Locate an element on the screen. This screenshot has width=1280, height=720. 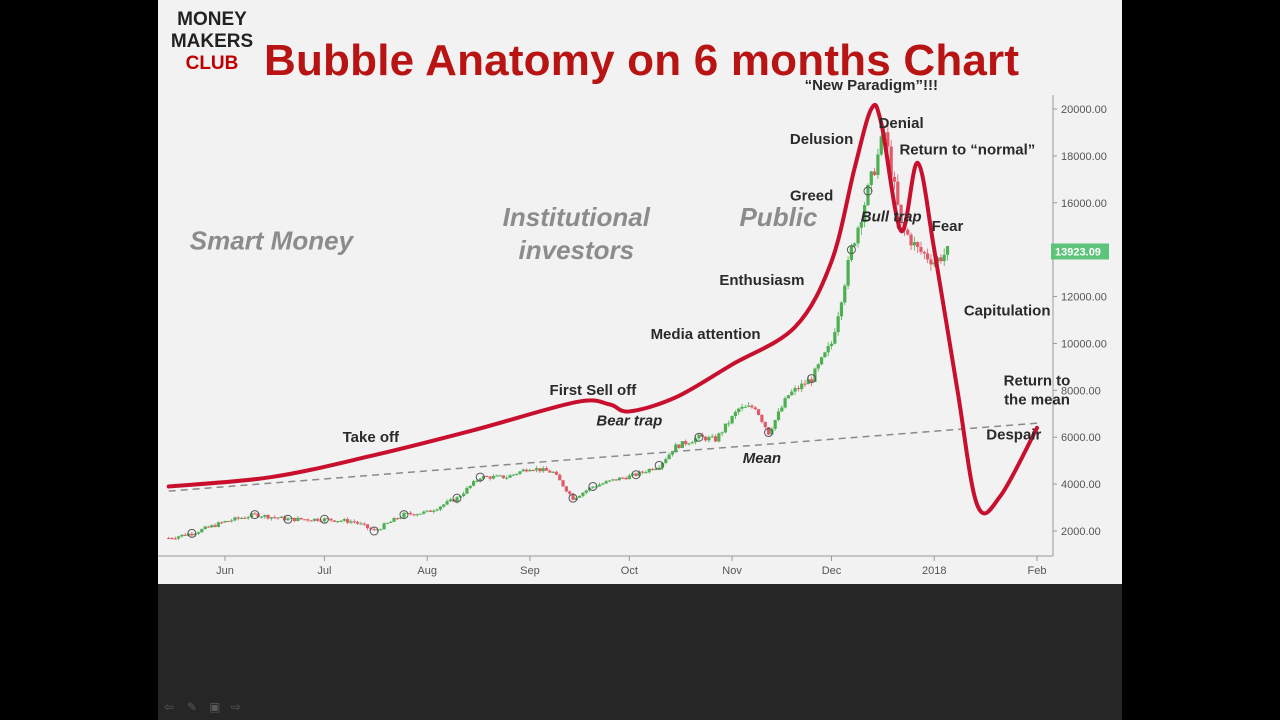
annotation-label: Denial is located at coordinates (901, 123).